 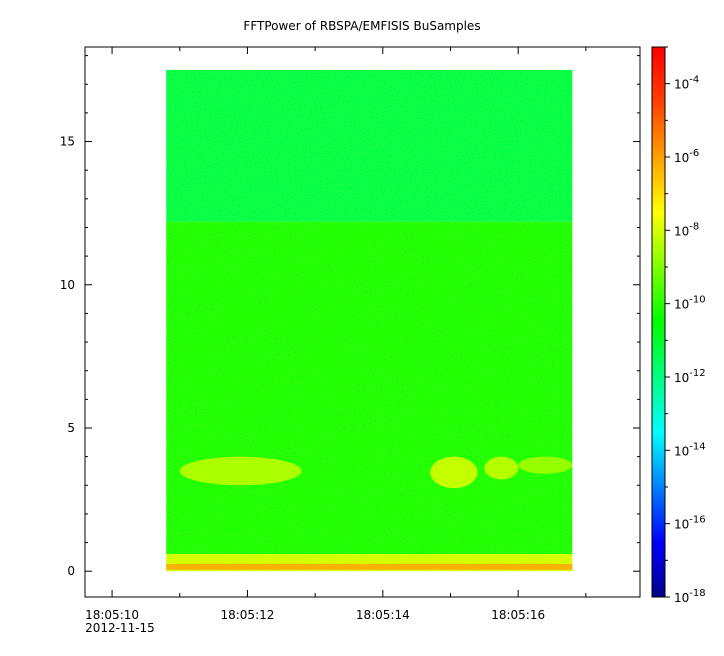 What do you see at coordinates (694, 226) in the screenshot?
I see `colorbar-tick-exponent: -8` at bounding box center [694, 226].